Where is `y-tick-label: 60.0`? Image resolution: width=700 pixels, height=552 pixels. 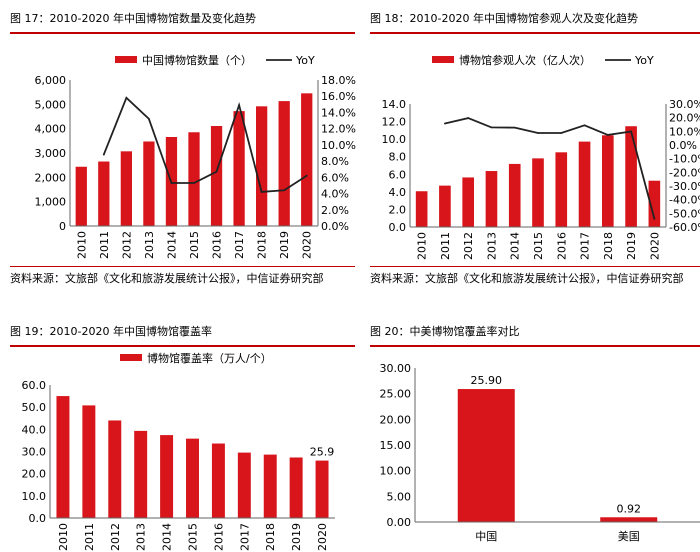
y-tick-label: 60.0 is located at coordinates (34, 385).